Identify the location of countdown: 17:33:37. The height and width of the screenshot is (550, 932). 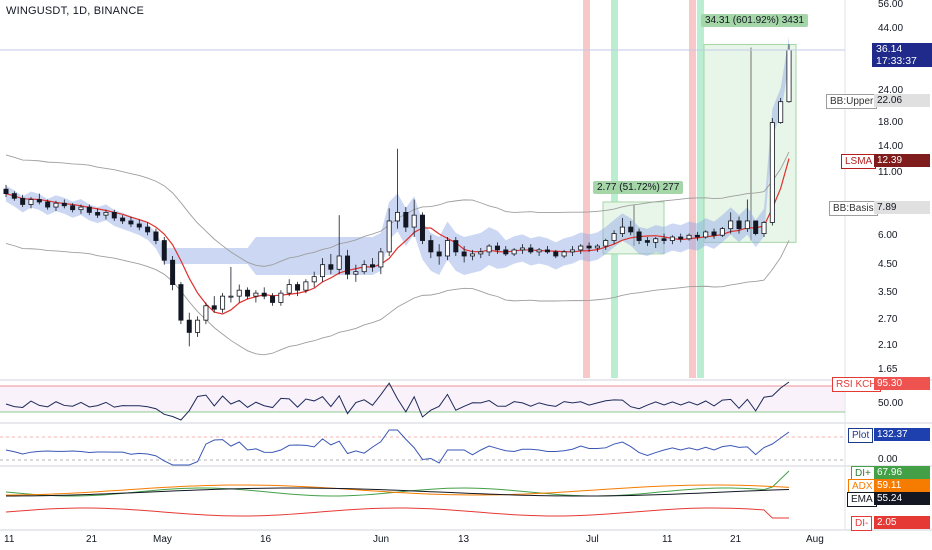
(896, 61).